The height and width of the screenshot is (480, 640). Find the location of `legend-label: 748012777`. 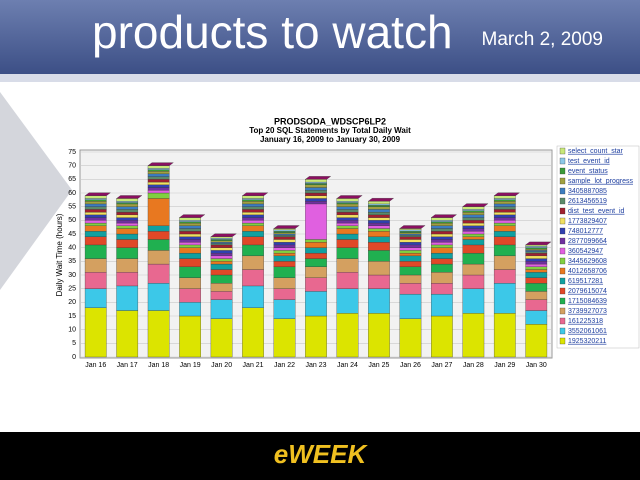

legend-label: 748012777 is located at coordinates (585, 231).